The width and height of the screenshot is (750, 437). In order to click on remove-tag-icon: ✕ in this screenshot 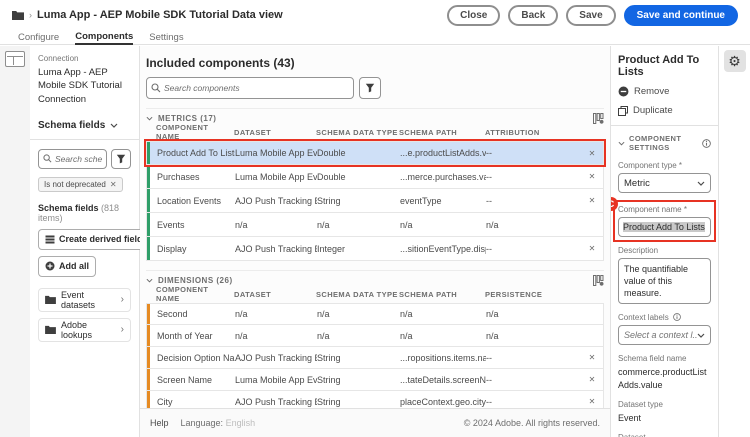, I will do `click(113, 184)`.